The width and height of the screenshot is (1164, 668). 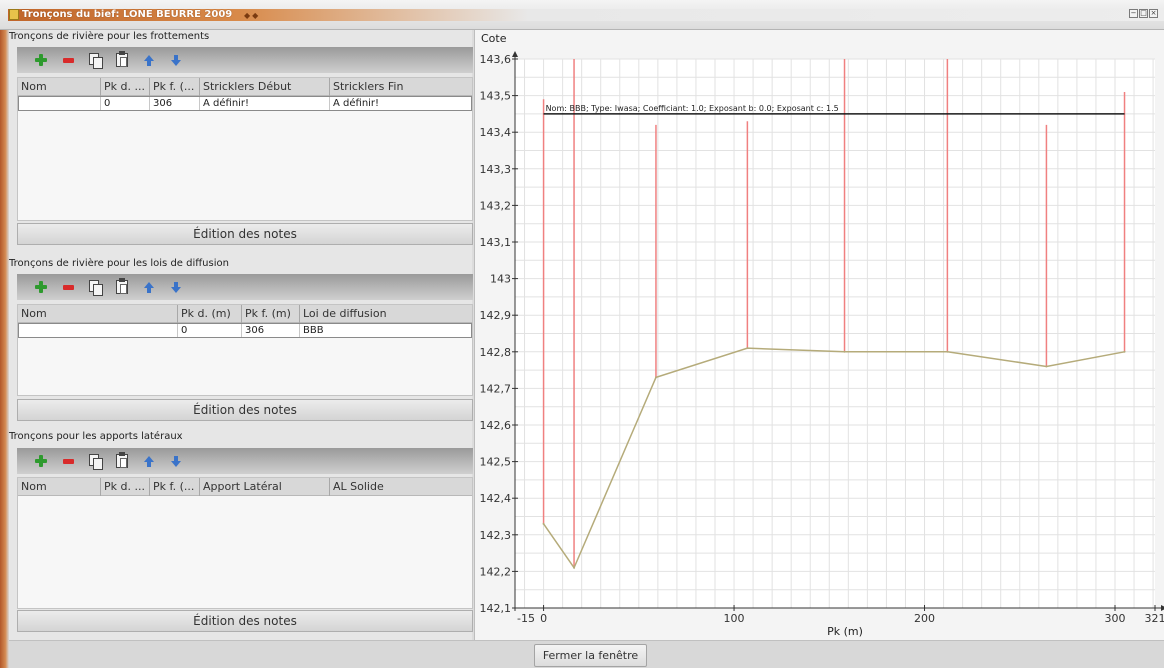 I want to click on diffusion-move-down-button, so click(x=176, y=287).